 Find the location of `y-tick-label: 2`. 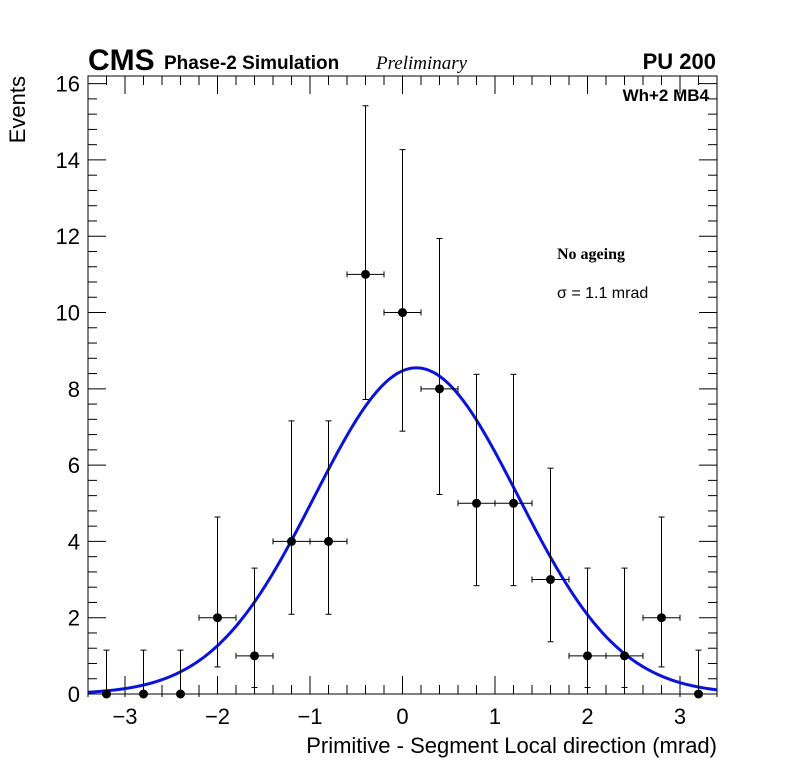

y-tick-label: 2 is located at coordinates (74, 618).